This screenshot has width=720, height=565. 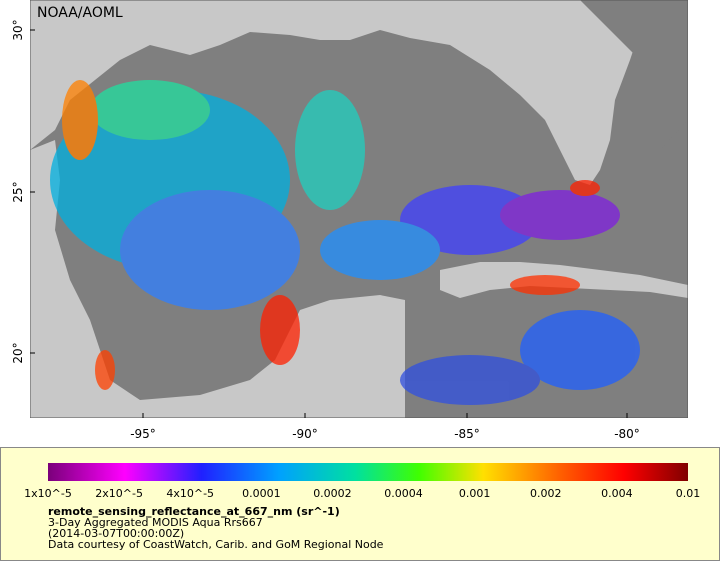 What do you see at coordinates (634, 75) in the screenshot?
I see `atlantic` at bounding box center [634, 75].